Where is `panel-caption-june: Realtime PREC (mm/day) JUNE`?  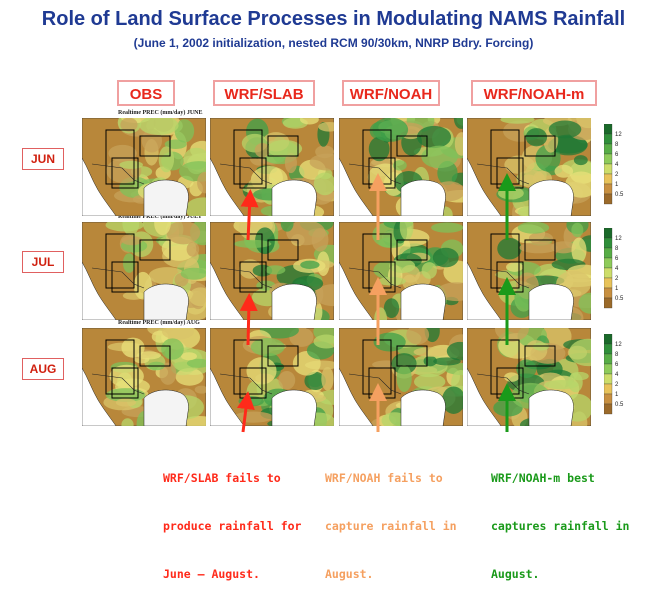
panel-caption-june: Realtime PREC (mm/day) JUNE is located at coordinates (160, 113).